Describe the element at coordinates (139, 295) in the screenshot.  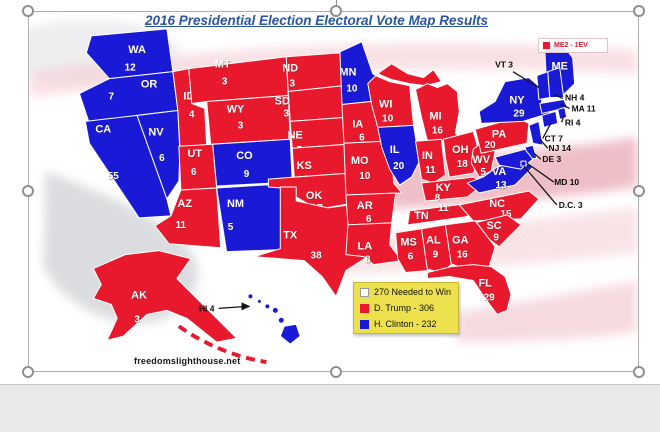
I see `state-label: AK` at that location.